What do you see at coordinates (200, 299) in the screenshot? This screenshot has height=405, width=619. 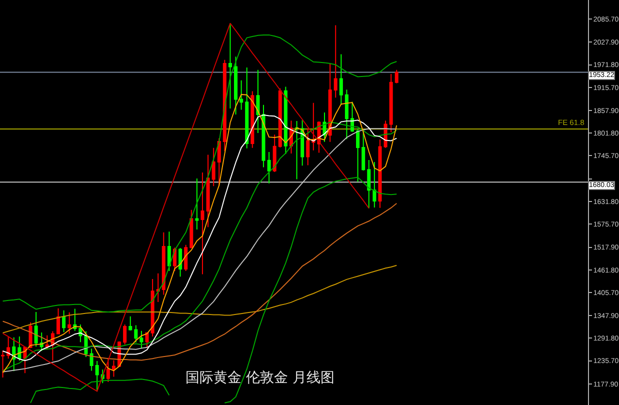 I see `line-series` at bounding box center [200, 299].